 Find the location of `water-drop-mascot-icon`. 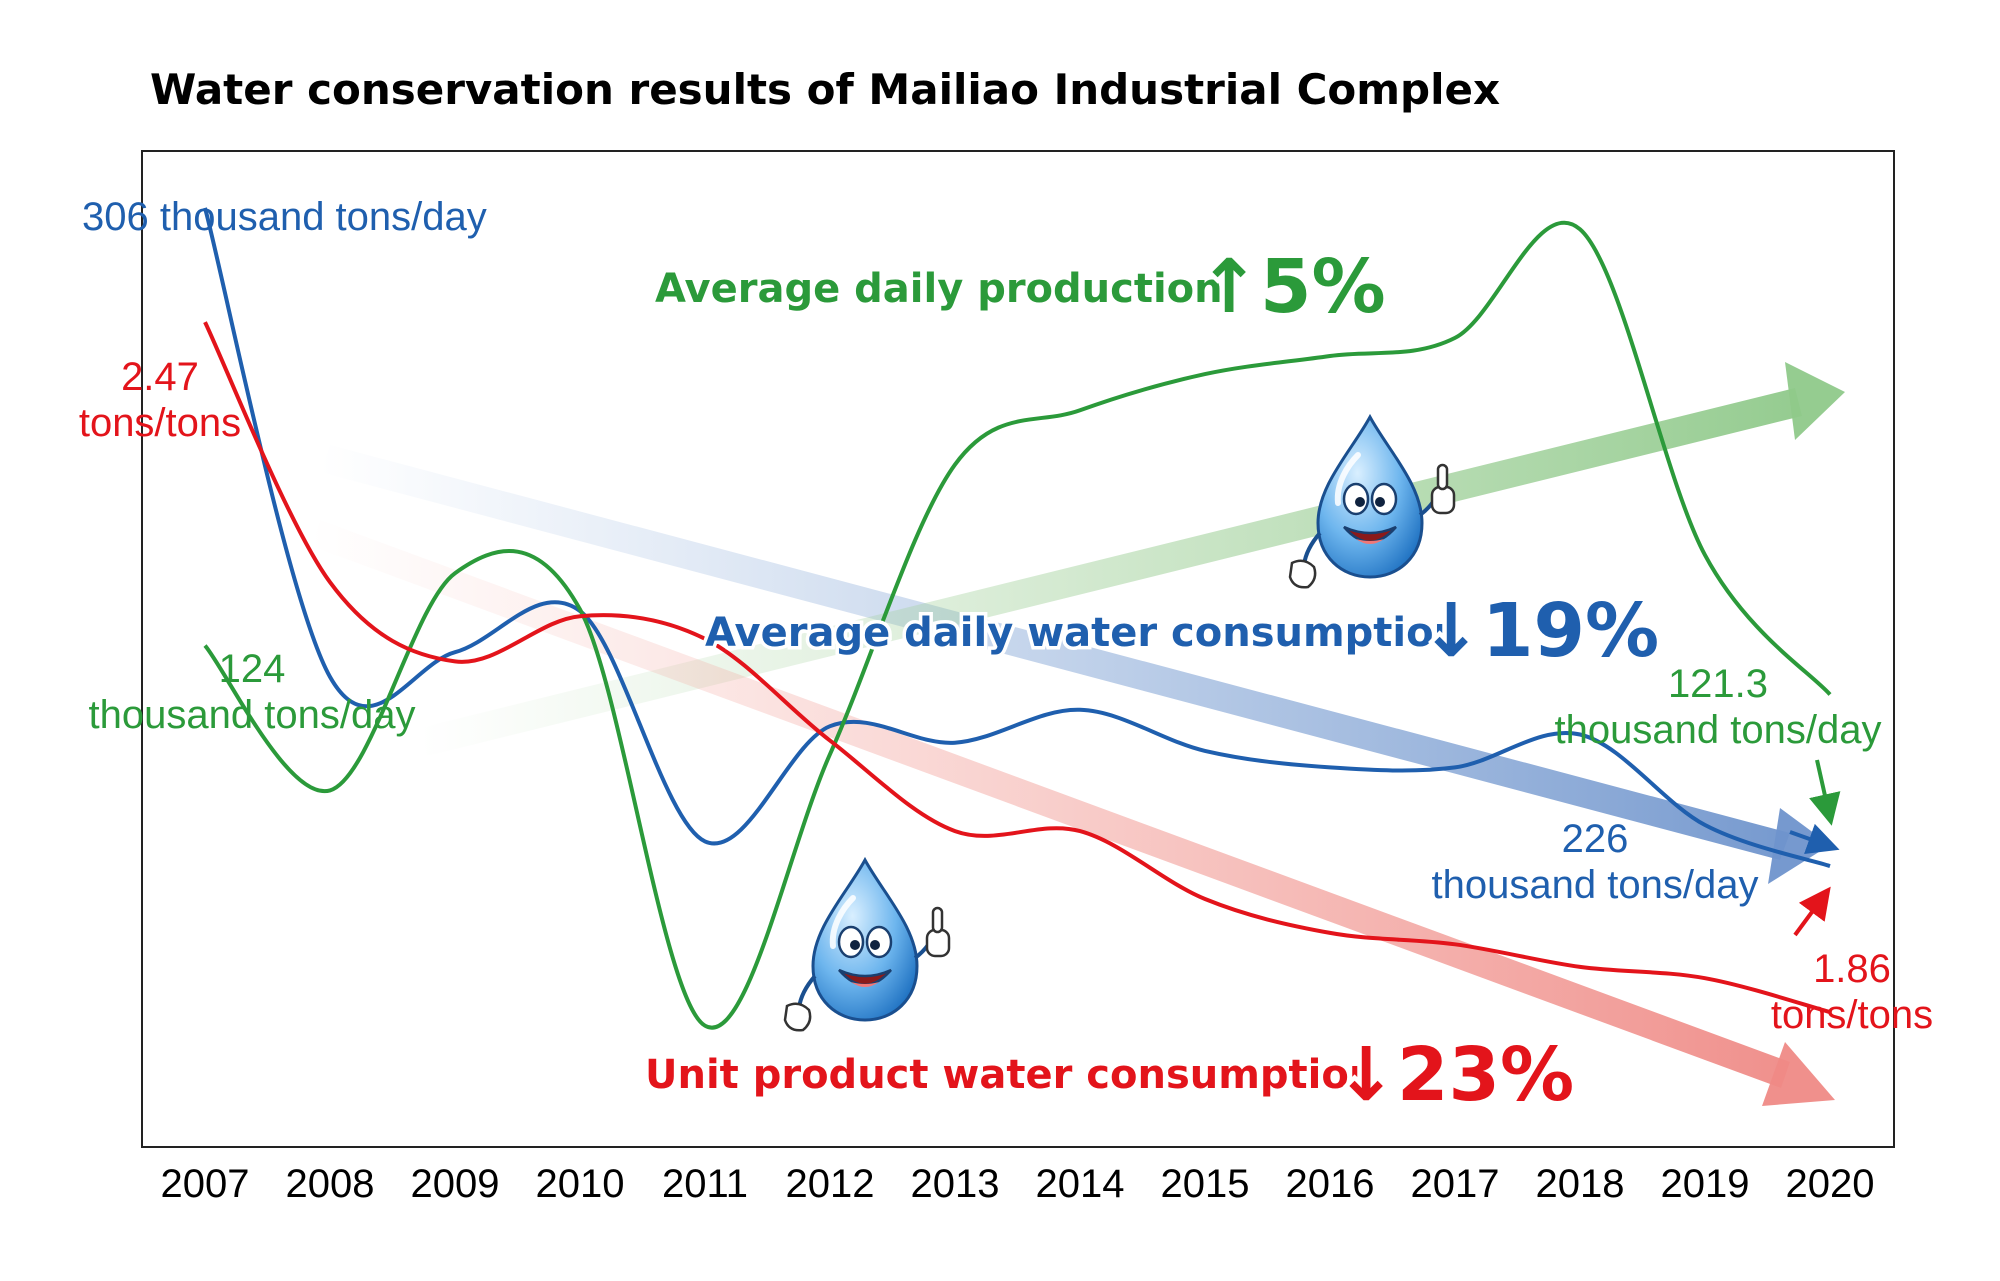

water-drop-mascot-icon is located at coordinates (867, 945).